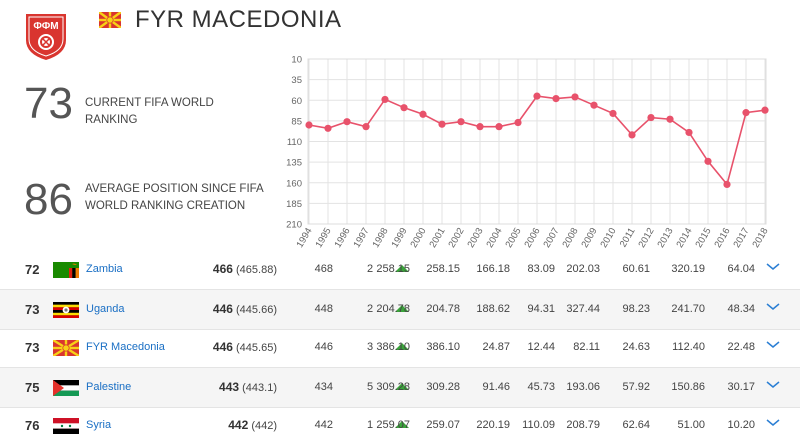 This screenshot has height=446, width=800. I want to click on previous-points-cell: 446, so click(323, 347).